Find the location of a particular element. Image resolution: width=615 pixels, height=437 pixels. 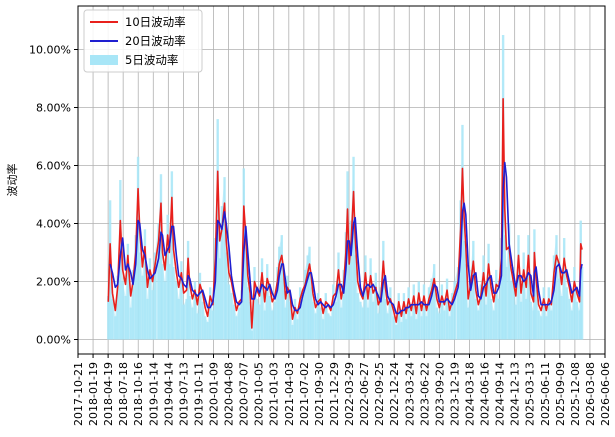

x-tick-label: 2024-12-13 is located at coordinates (515, 394).